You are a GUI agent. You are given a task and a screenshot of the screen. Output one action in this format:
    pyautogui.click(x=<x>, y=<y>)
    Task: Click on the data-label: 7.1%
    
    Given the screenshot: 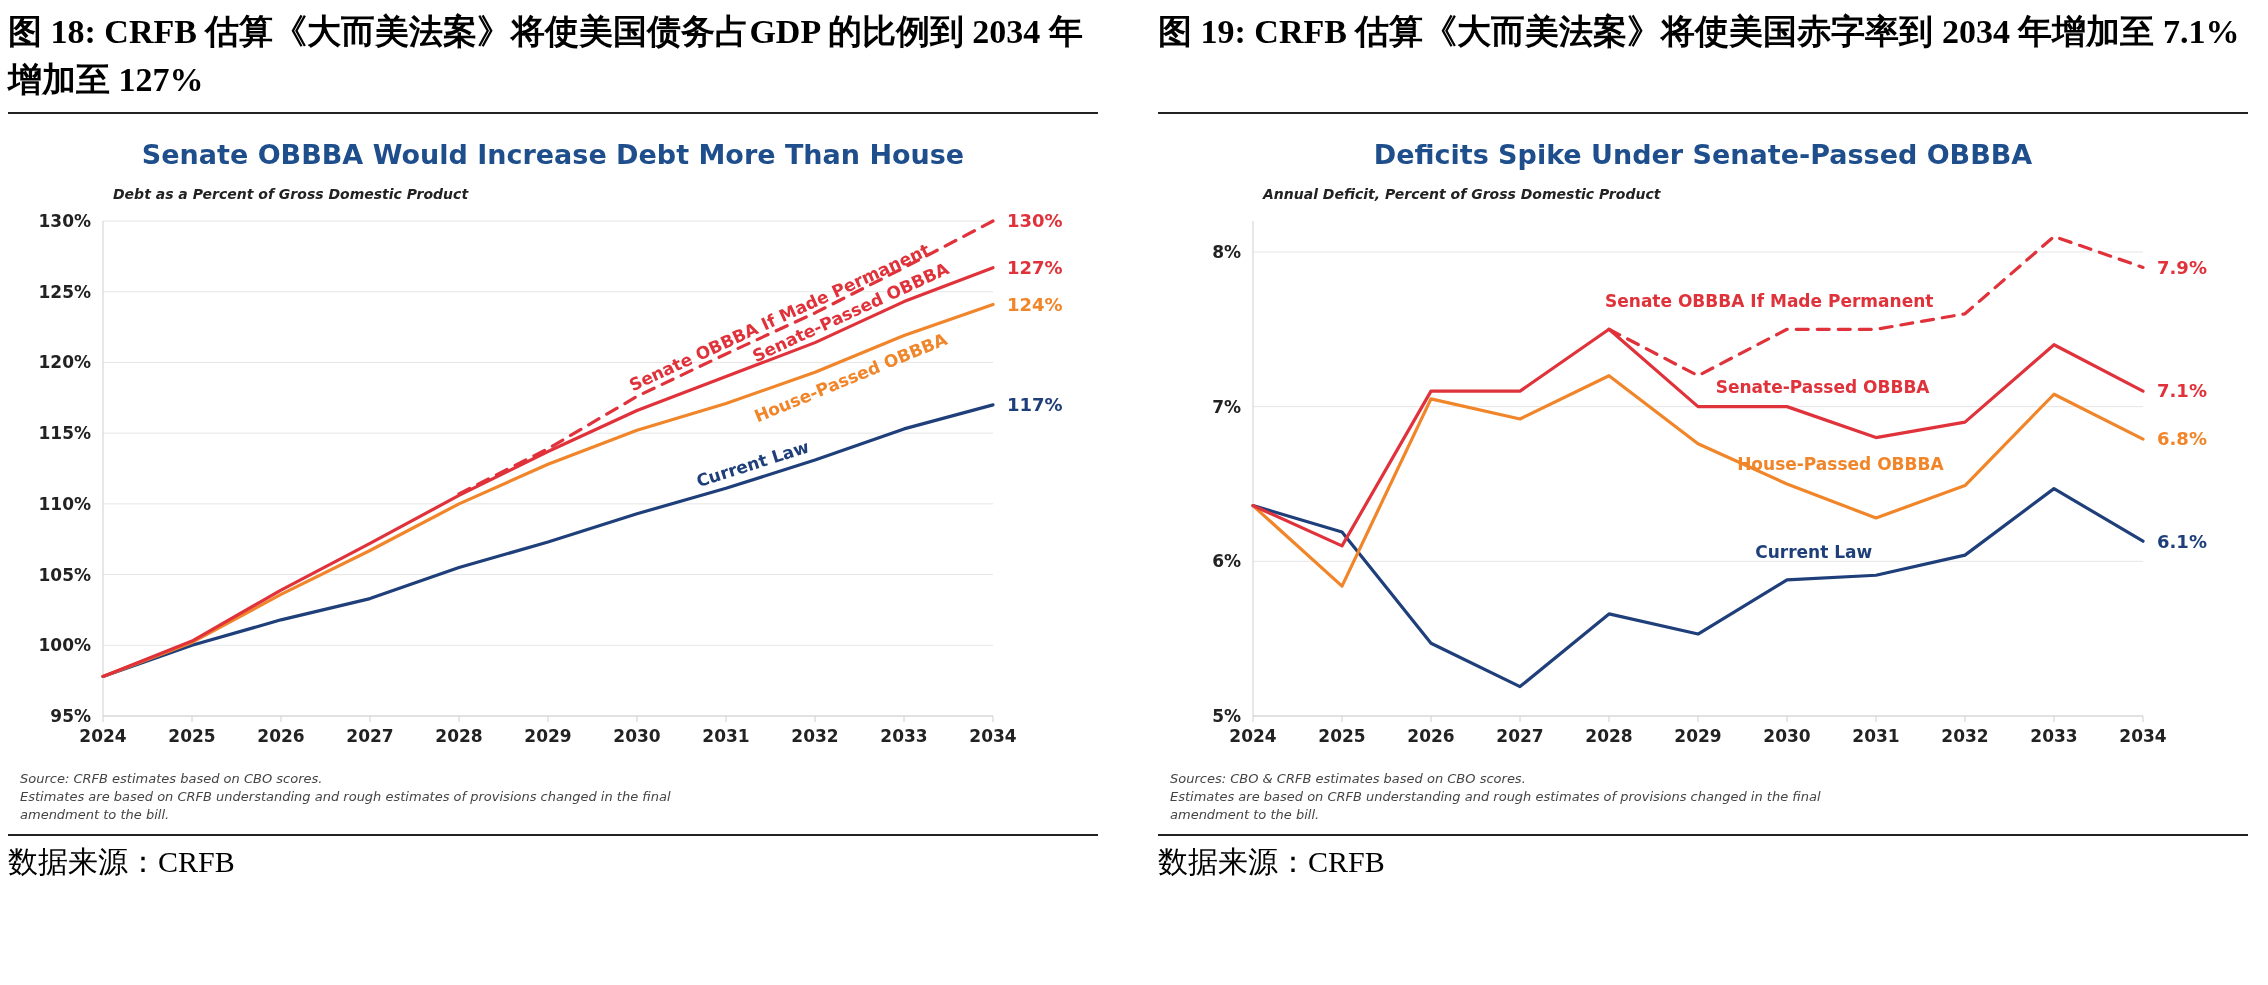 What is the action you would take?
    pyautogui.click(x=2182, y=391)
    